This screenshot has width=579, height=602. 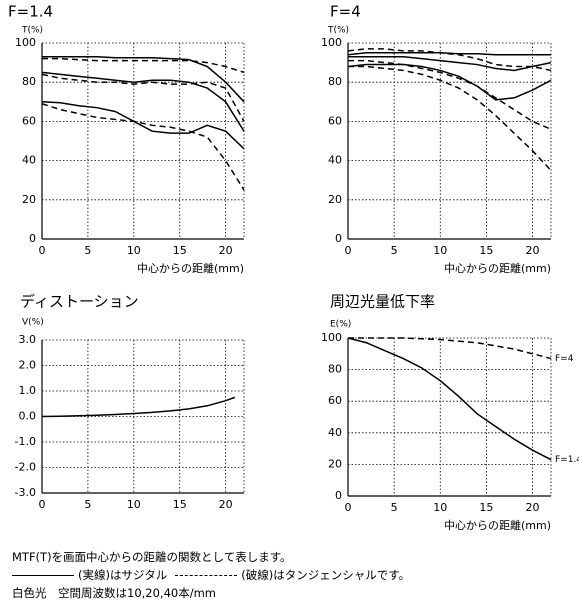 What do you see at coordinates (567, 460) in the screenshot?
I see `line-label: F=1.4` at bounding box center [567, 460].